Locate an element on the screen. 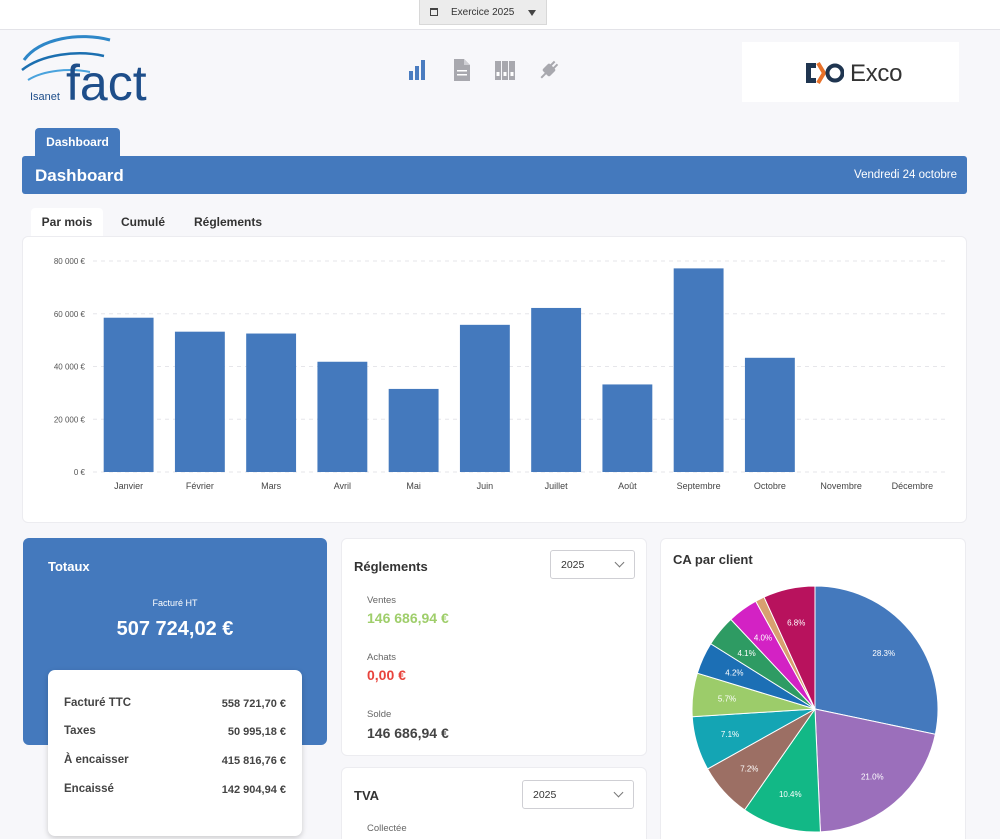 The width and height of the screenshot is (1000, 839). exercice-label: Exercice 2025 is located at coordinates (483, 12).